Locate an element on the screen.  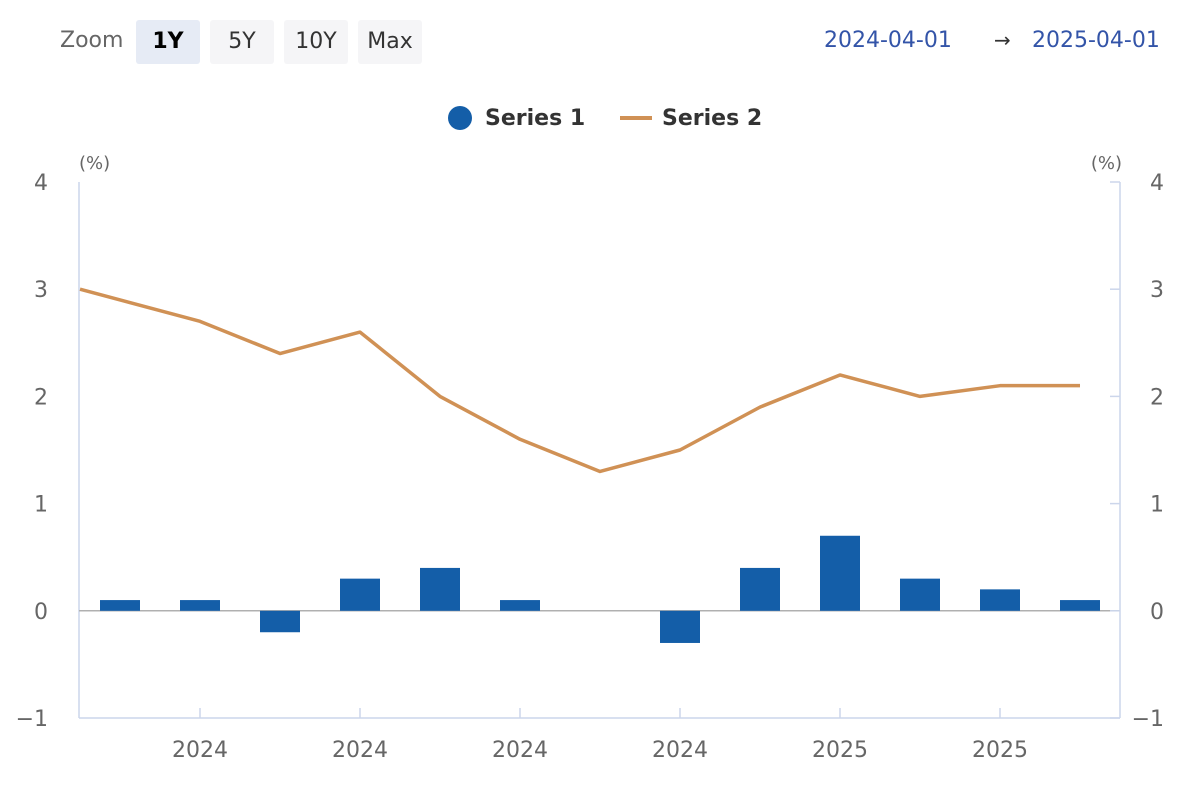
bars-layer is located at coordinates (600, 589).